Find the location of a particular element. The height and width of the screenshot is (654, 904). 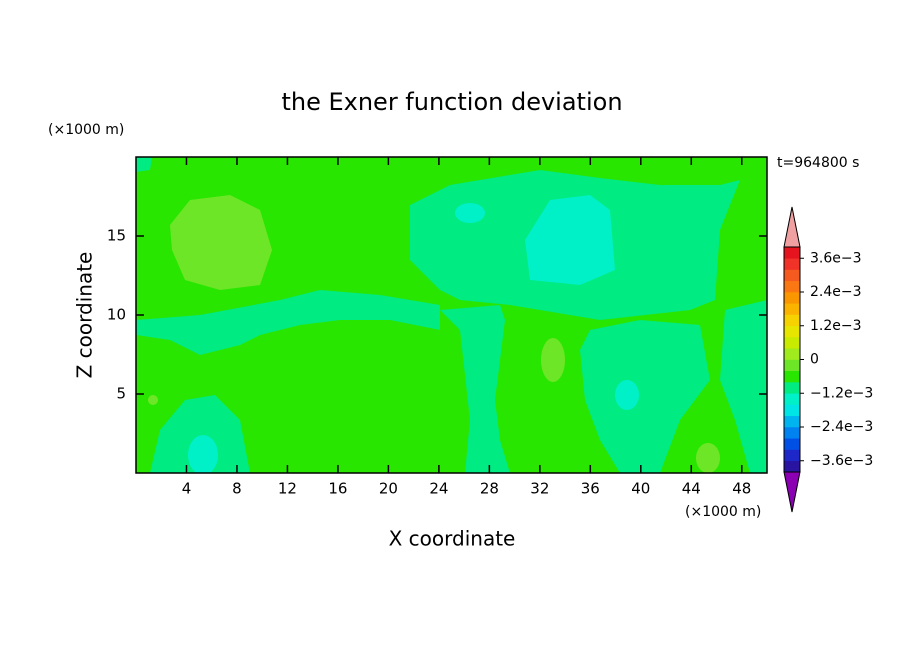

x-tick-label: 12 is located at coordinates (287, 489).